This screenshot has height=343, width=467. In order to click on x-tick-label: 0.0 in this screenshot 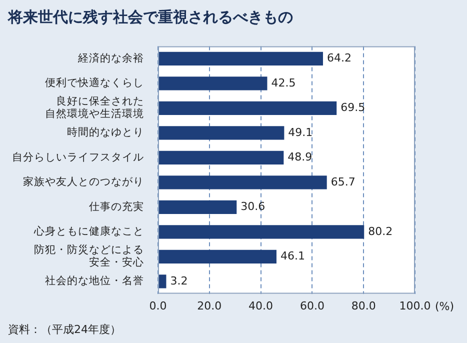, I will do `click(158, 305)`.